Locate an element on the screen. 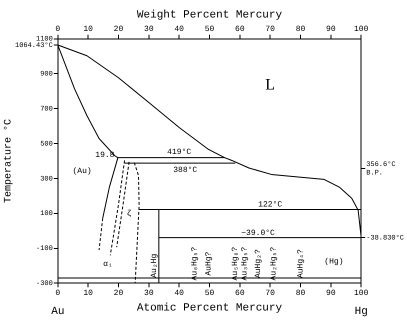  x-tick-label: 100 is located at coordinates (361, 293).